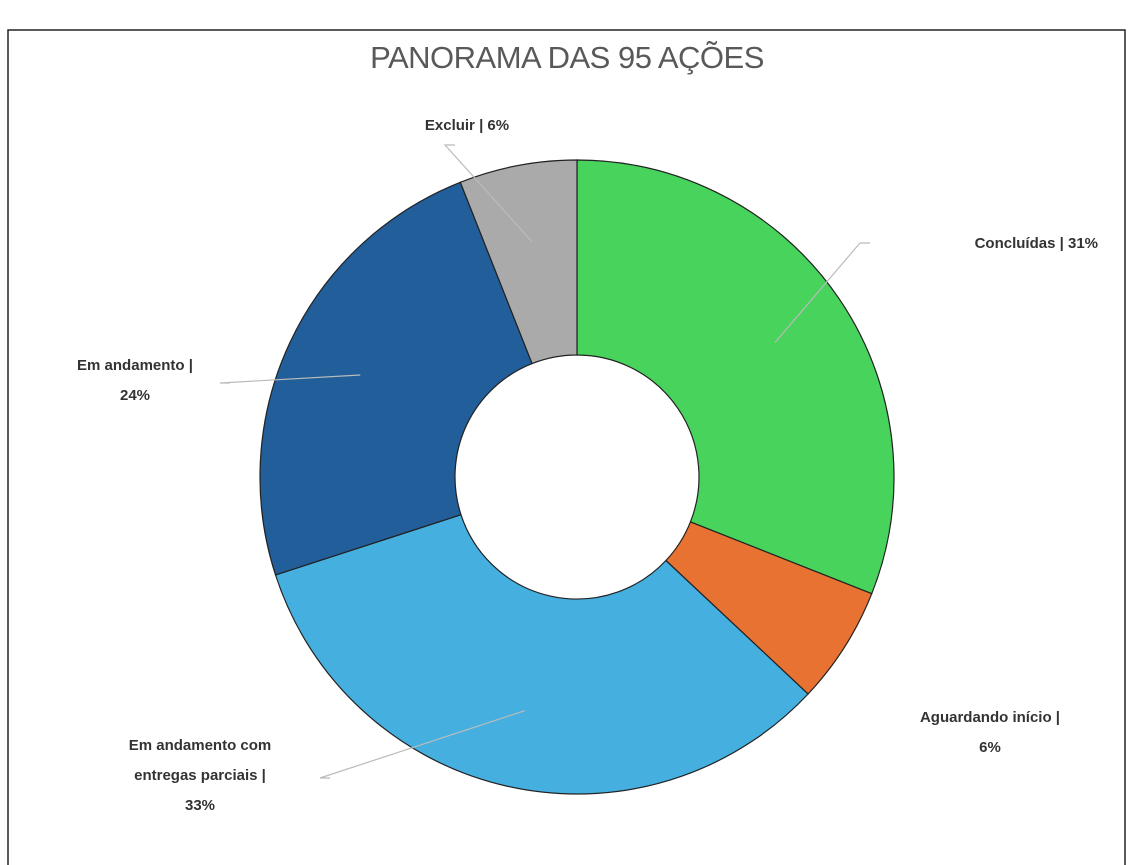 Image resolution: width=1134 pixels, height=865 pixels. I want to click on data-label: Em andamento com entregas parciais | 33%, so click(200, 775).